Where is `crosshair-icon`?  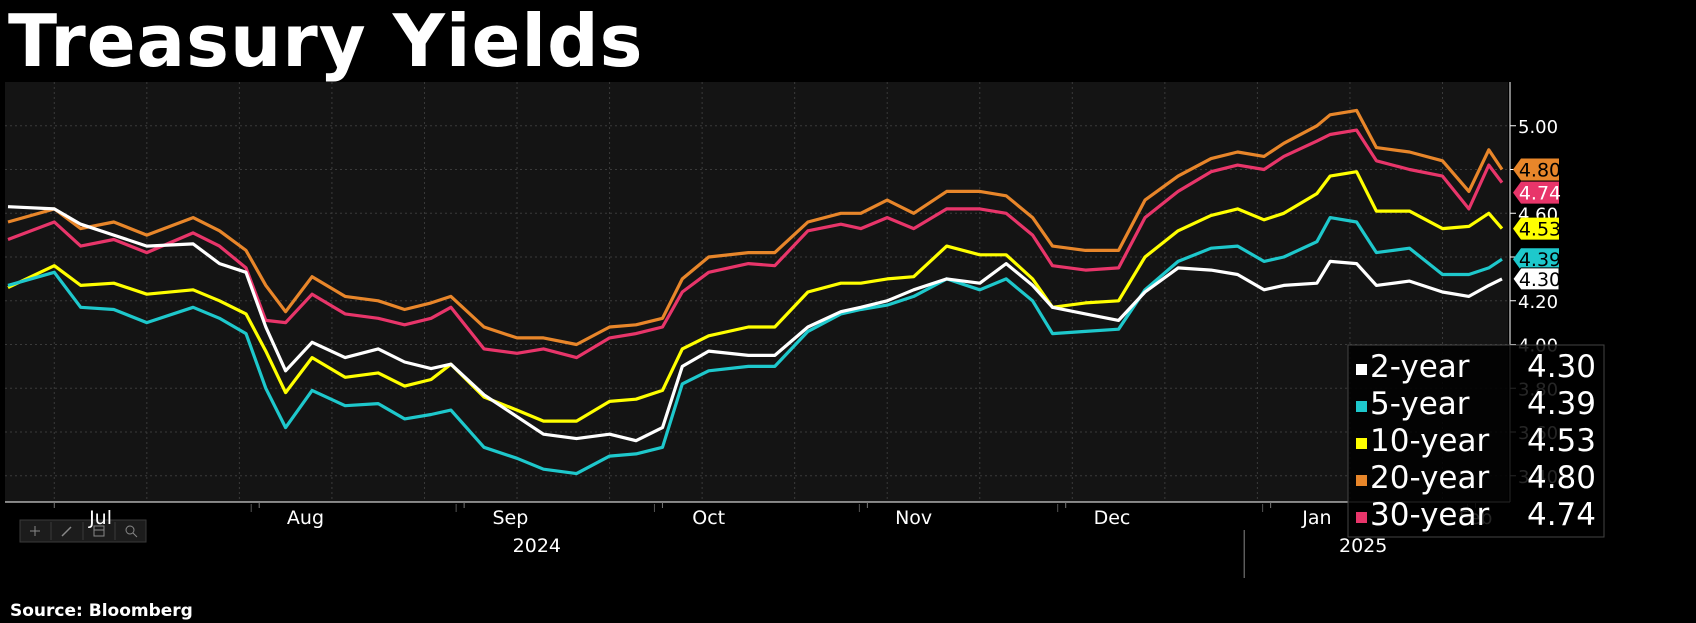 crosshair-icon is located at coordinates (35, 531).